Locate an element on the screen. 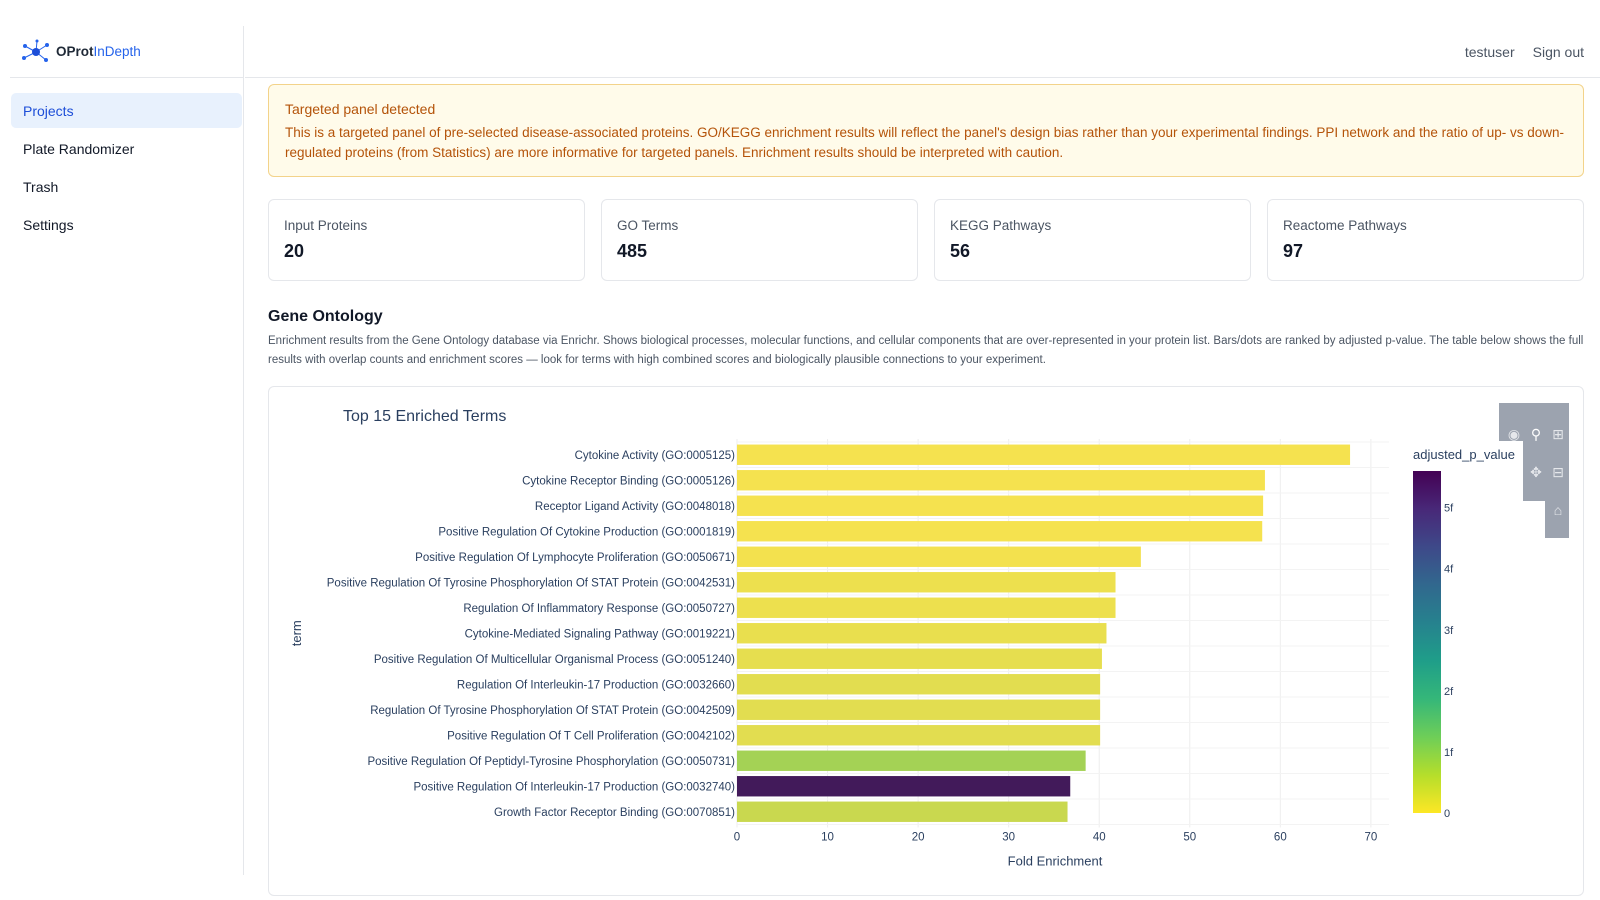 The image size is (1600, 900). sidebar-item-label: Trash is located at coordinates (41, 186).